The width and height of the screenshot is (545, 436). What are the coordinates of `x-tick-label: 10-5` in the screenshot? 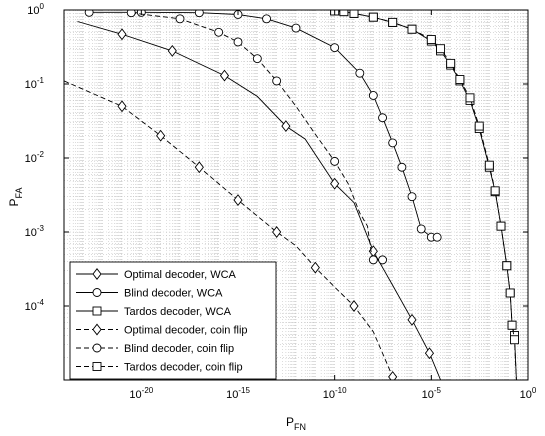 It's located at (432, 393).